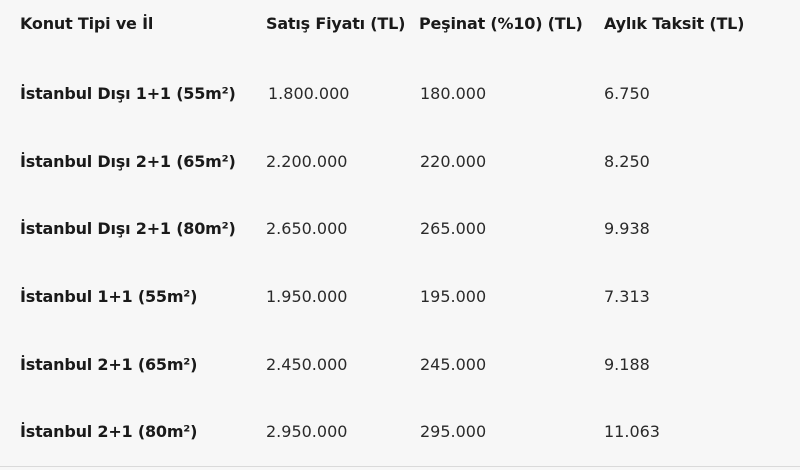 This screenshot has height=470, width=800. I want to click on table-bottom-divider, so click(400, 466).